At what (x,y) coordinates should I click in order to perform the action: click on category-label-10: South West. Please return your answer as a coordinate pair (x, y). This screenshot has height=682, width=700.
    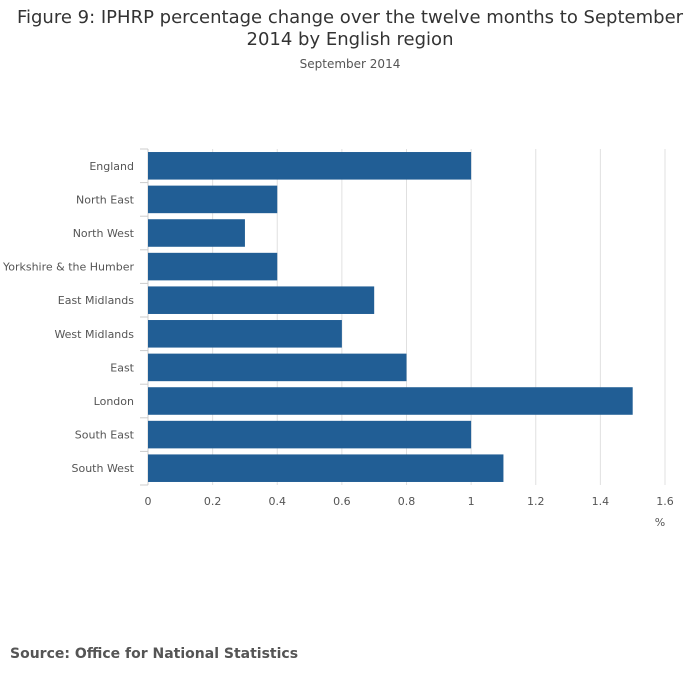
    Looking at the image, I should click on (102, 468).